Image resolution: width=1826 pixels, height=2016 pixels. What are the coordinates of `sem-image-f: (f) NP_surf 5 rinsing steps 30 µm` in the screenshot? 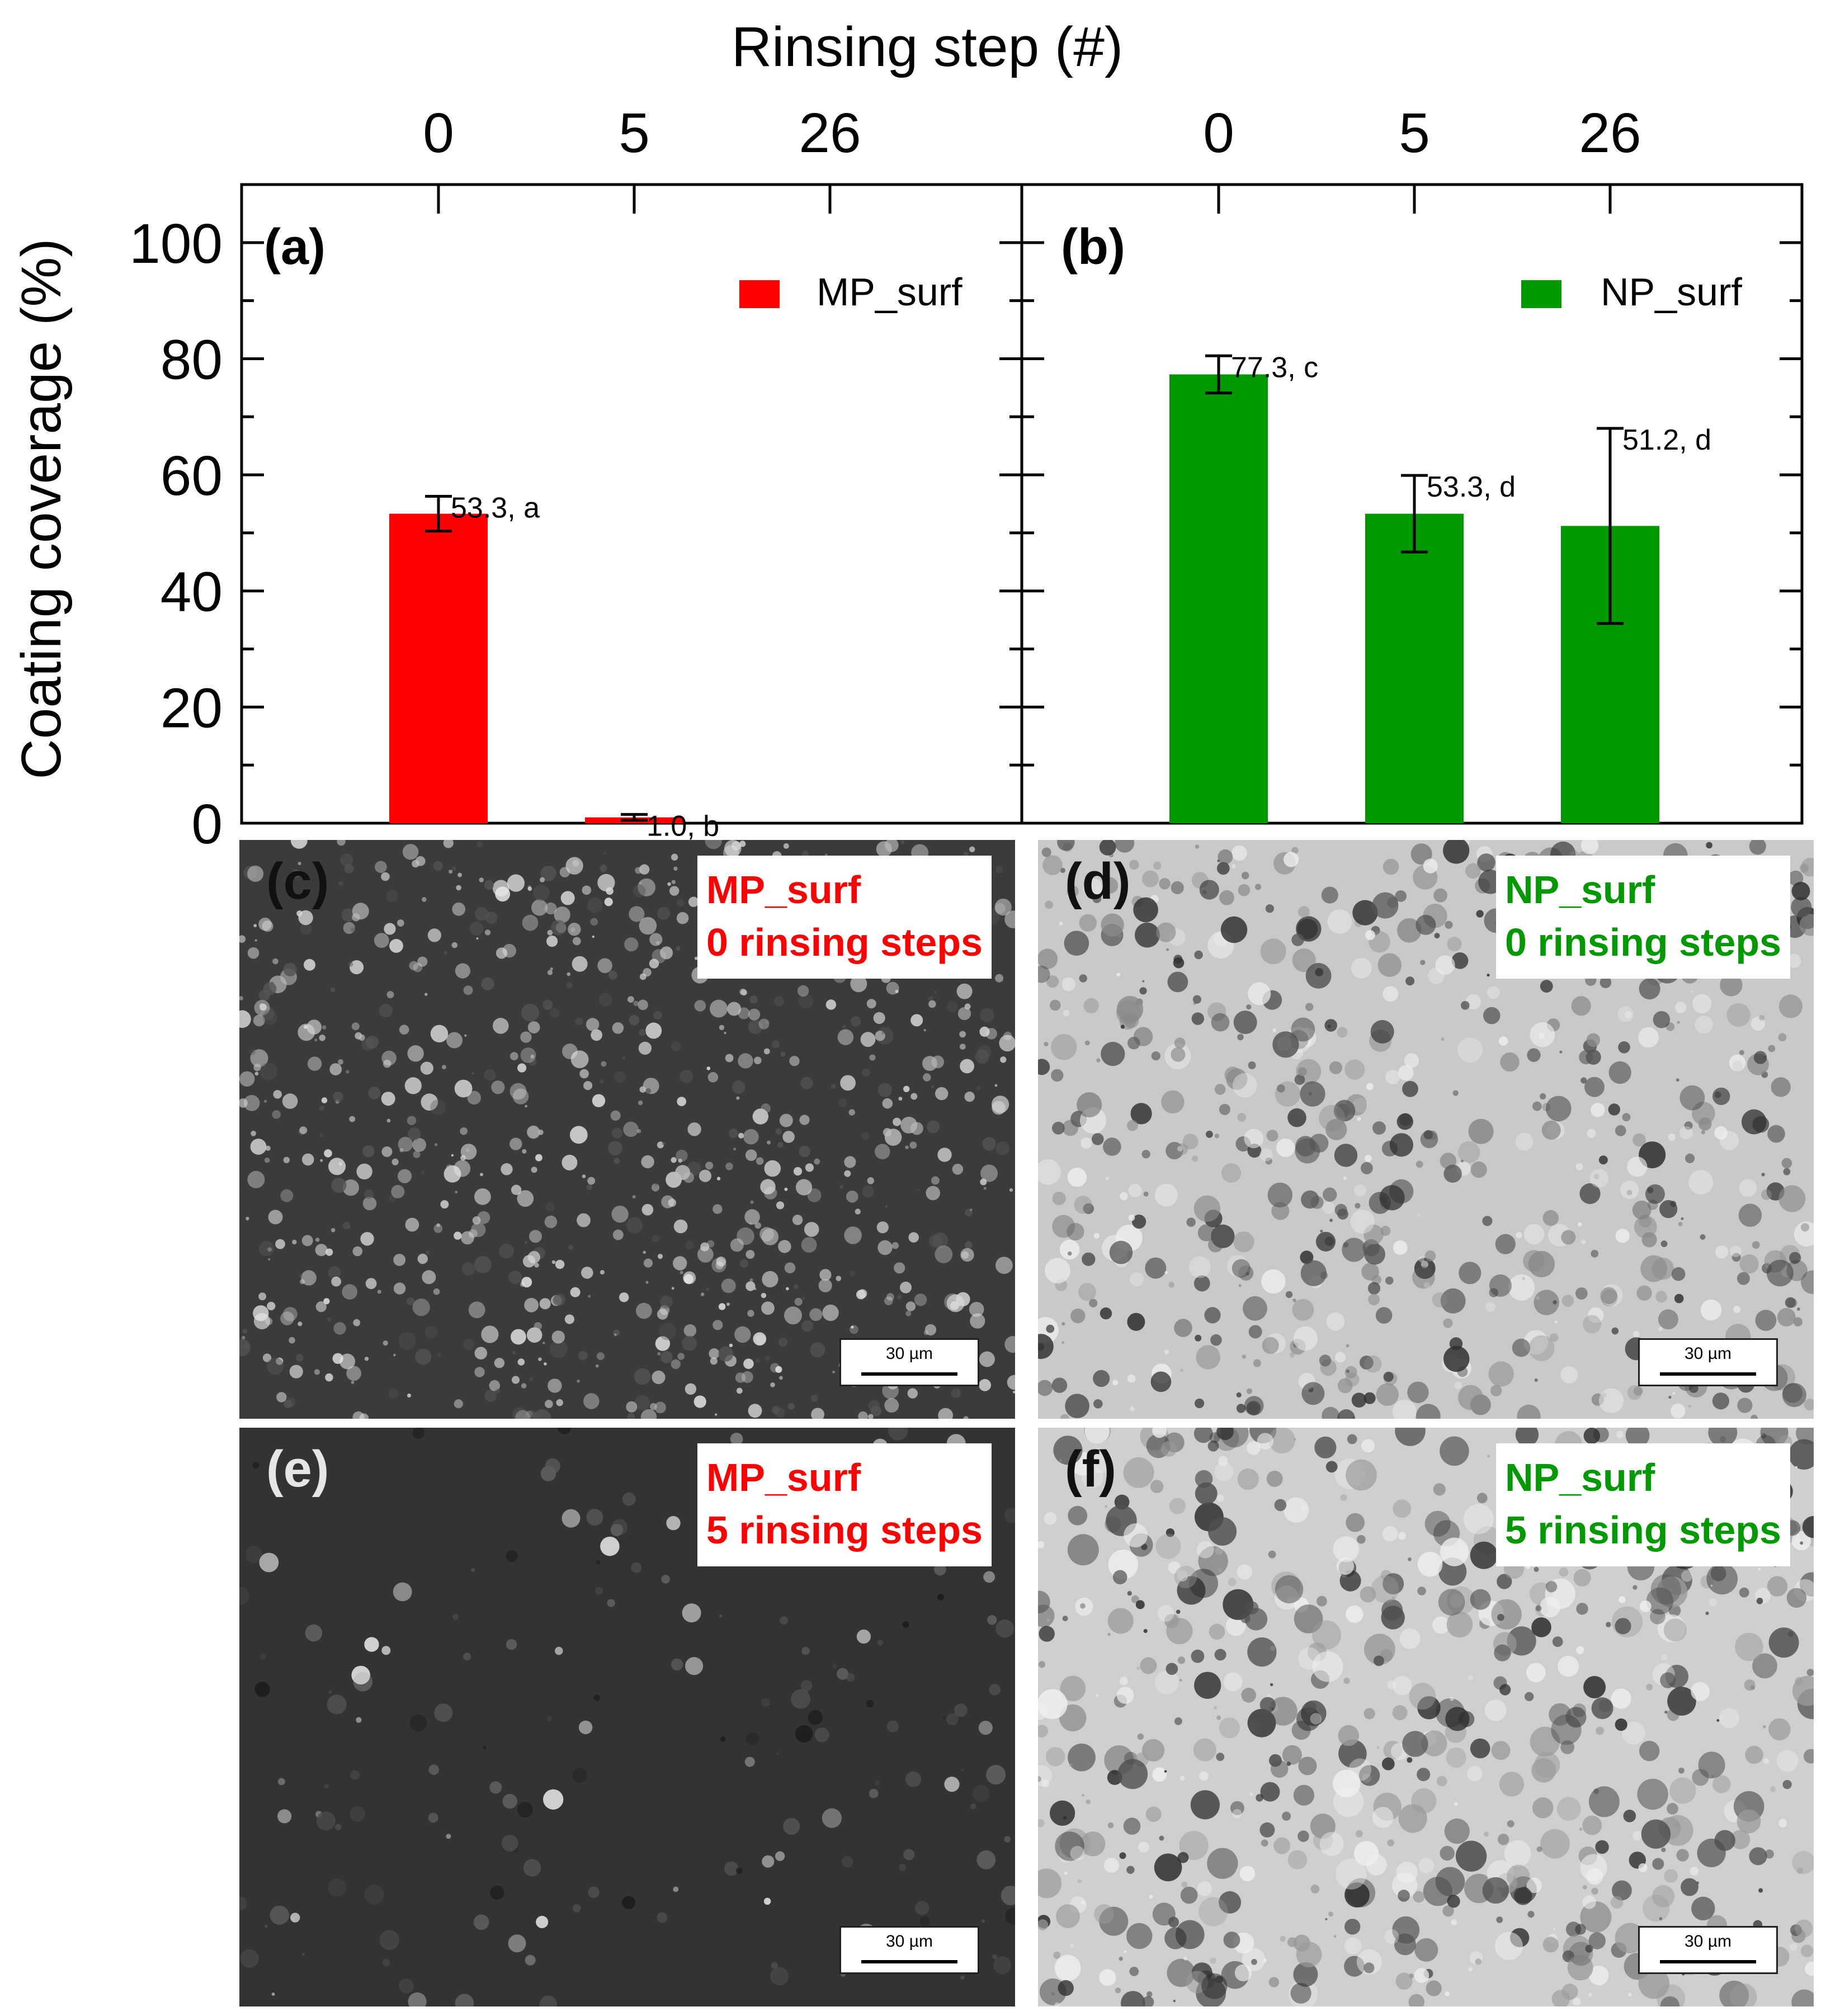 It's located at (1426, 1717).